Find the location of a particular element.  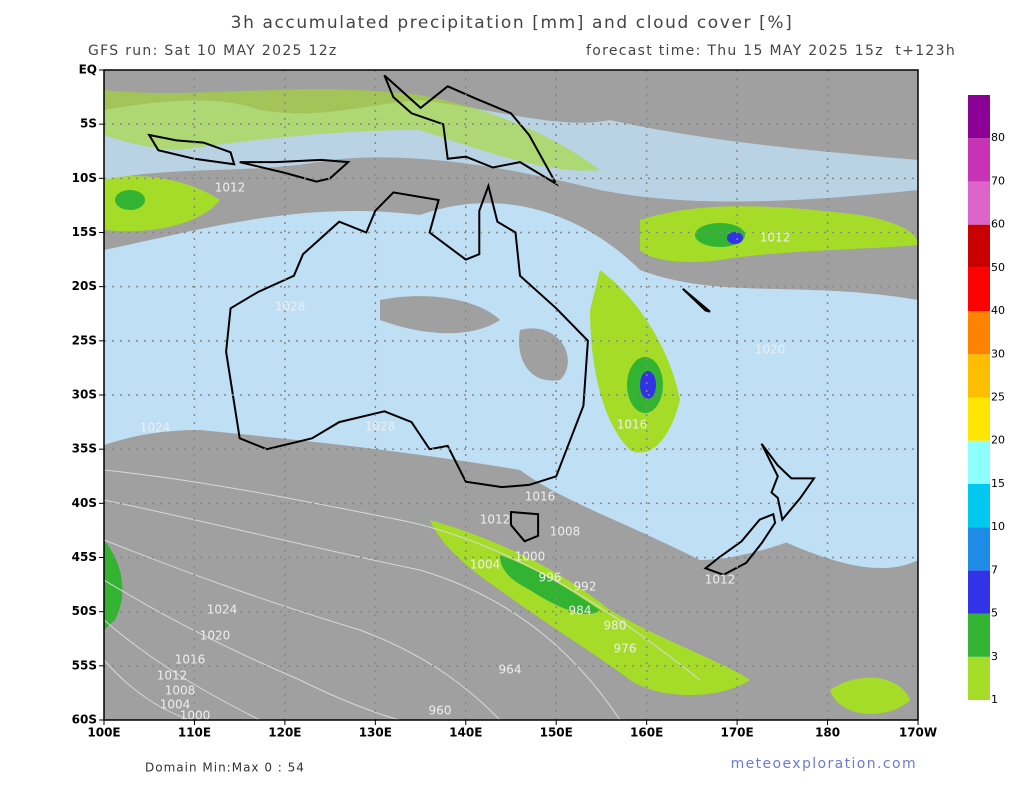

isobar-label: 1004 is located at coordinates (485, 565).